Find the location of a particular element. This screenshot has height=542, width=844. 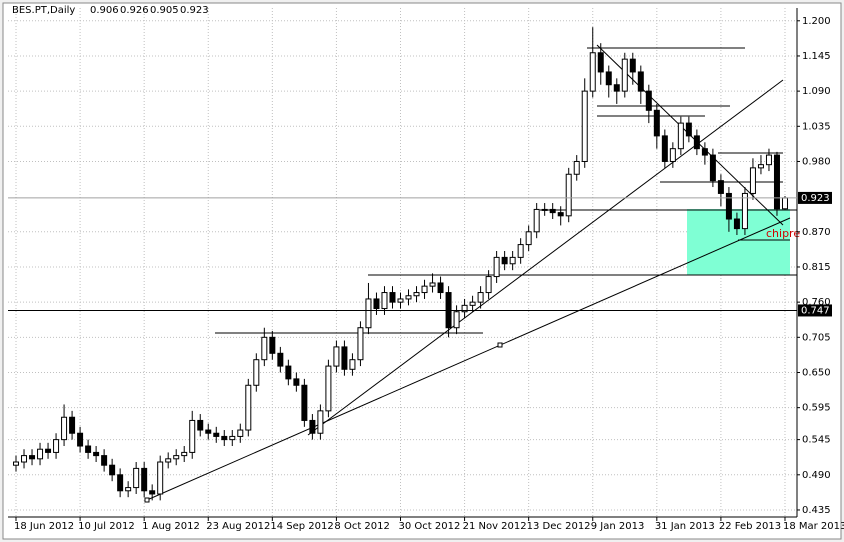

x-tick-label: 10 Jul 2012 is located at coordinates (106, 526).